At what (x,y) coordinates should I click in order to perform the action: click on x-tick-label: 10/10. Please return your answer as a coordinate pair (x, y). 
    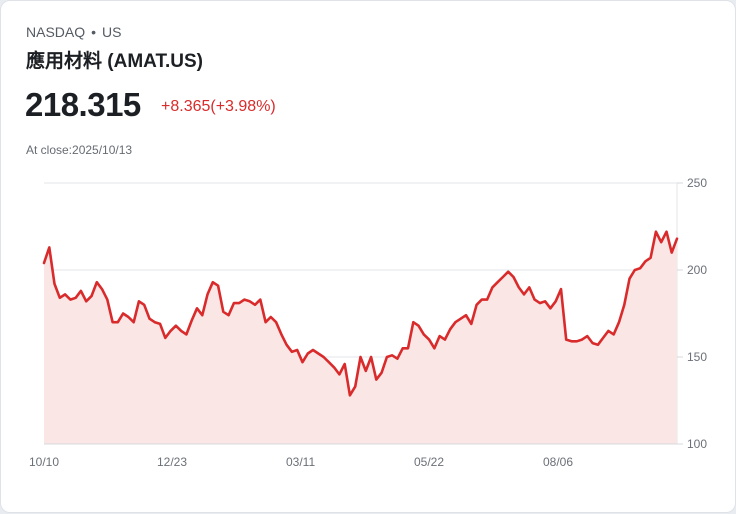
    Looking at the image, I should click on (44, 462).